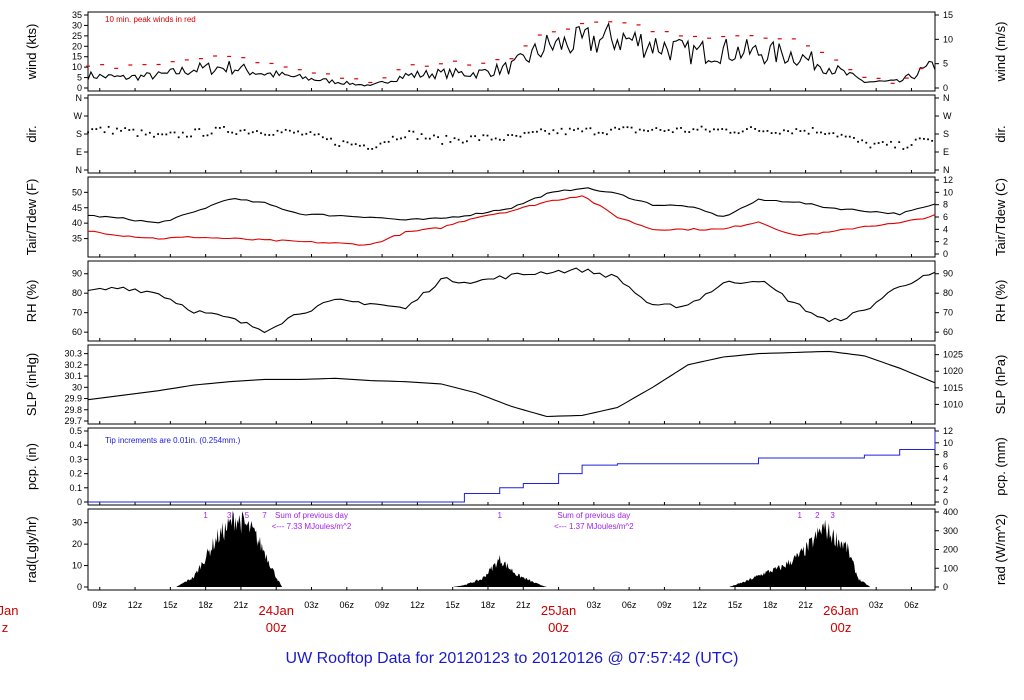 This screenshot has height=700, width=1024. What do you see at coordinates (77, 332) in the screenshot?
I see `rh-tick-label-left: 60` at bounding box center [77, 332].